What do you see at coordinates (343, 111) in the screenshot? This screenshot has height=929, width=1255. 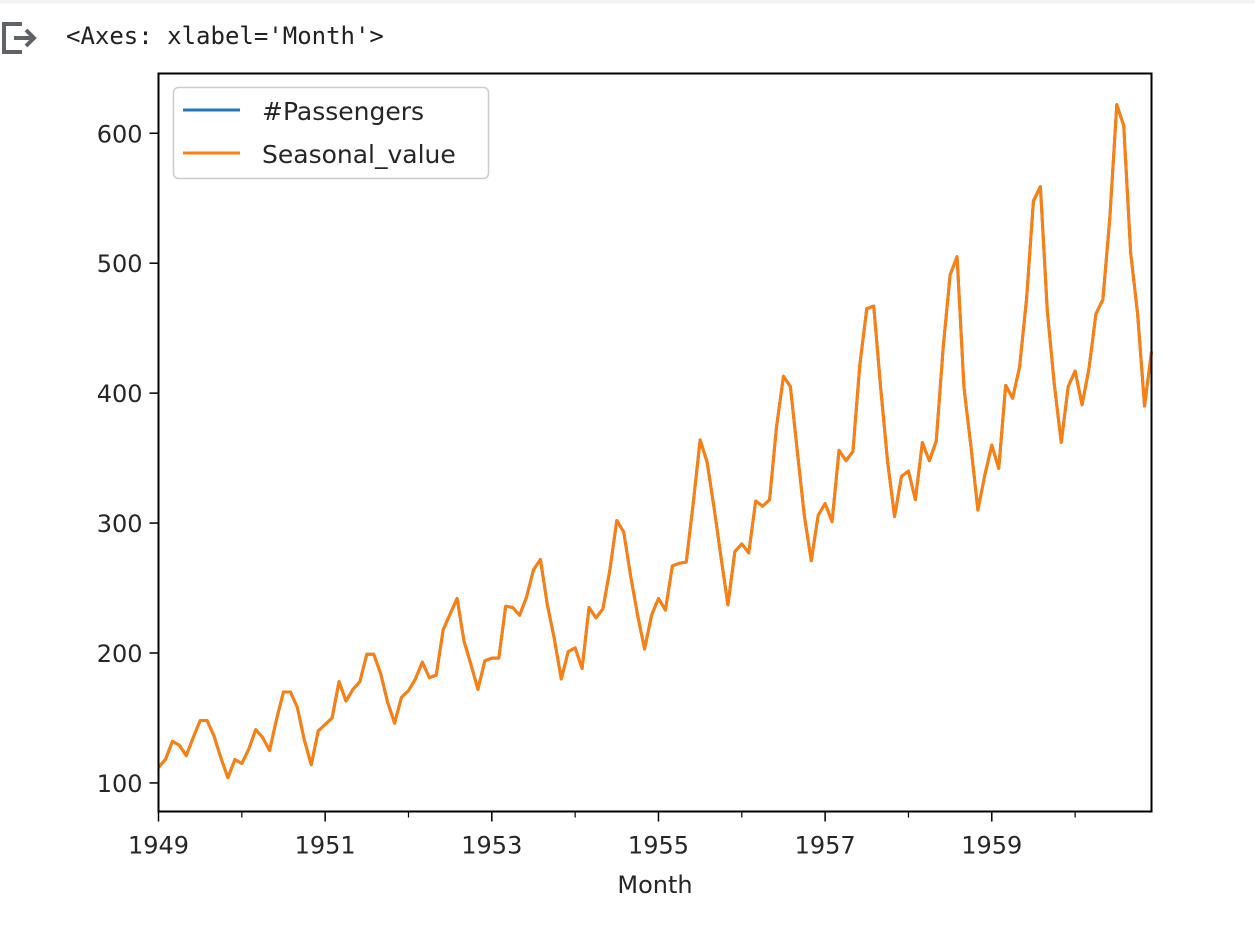 I see `legend-label-passengers: #Passengers` at bounding box center [343, 111].